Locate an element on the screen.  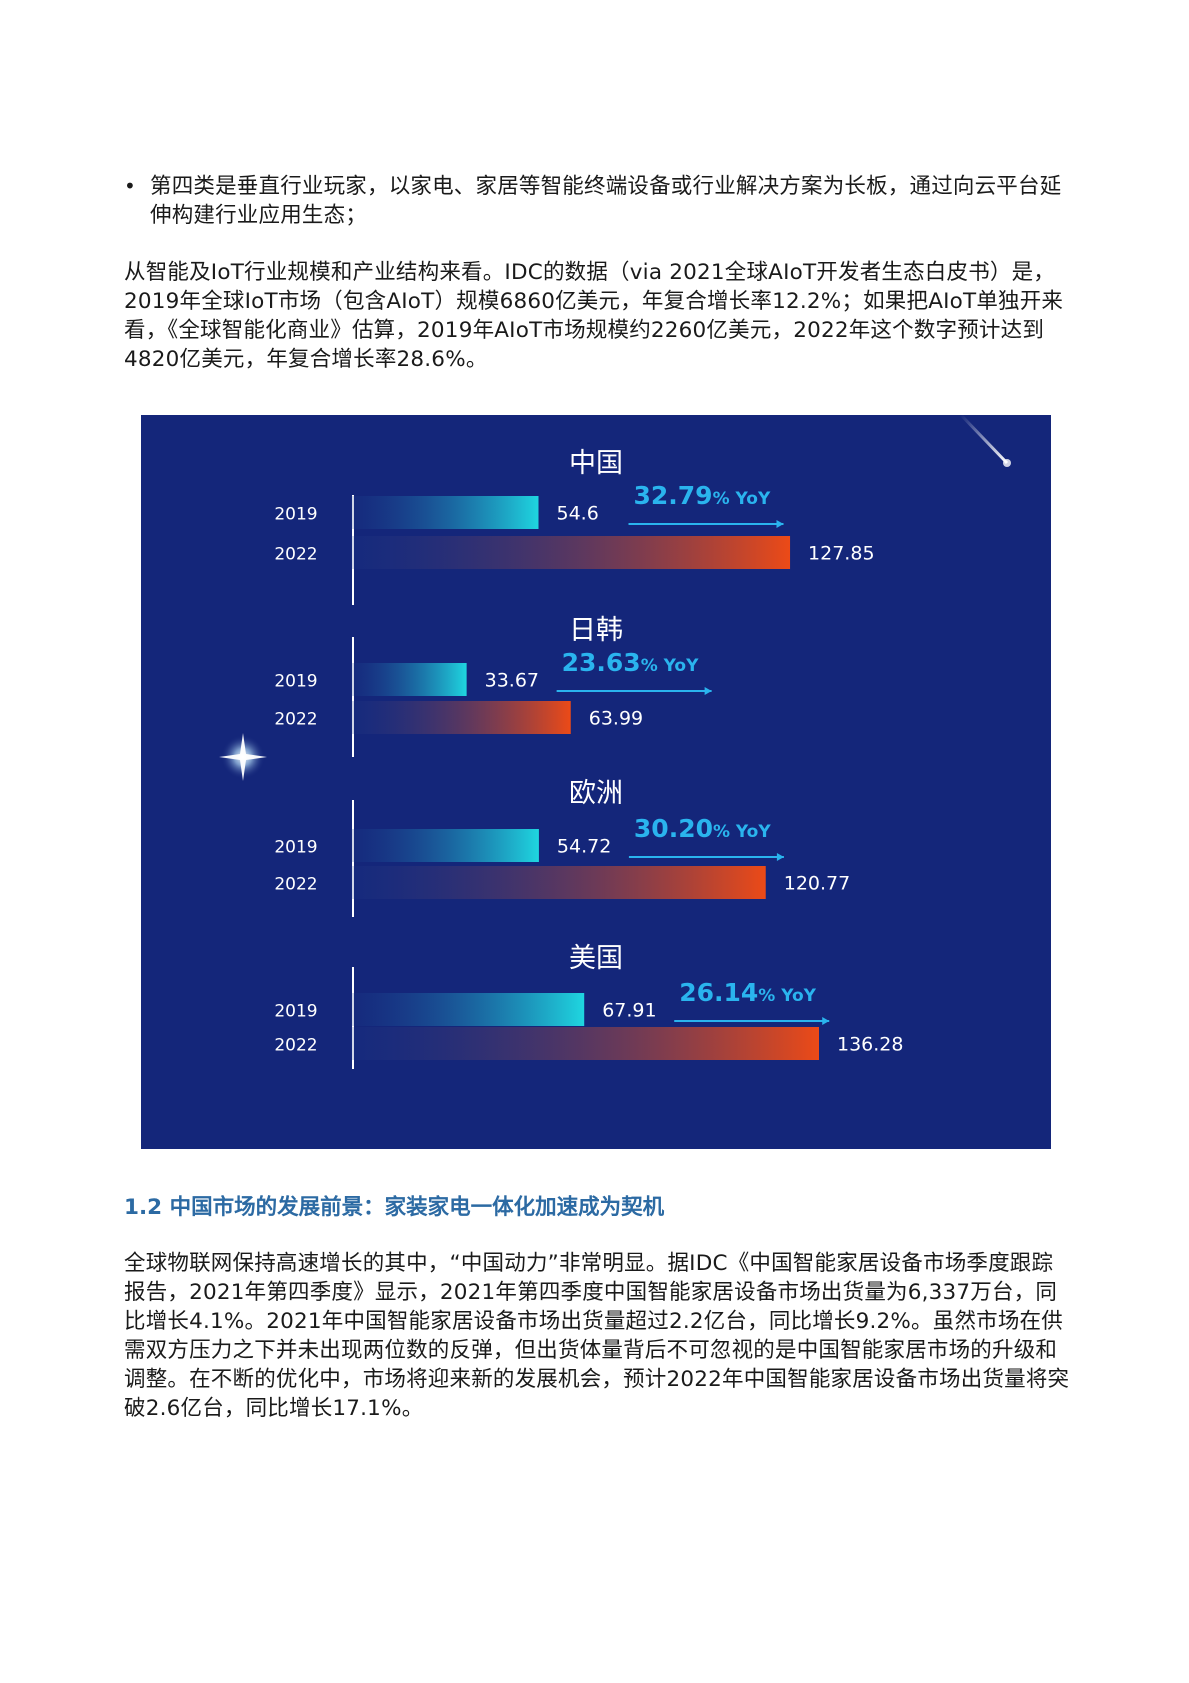
region-group-2: 日韩 2019 33.67 2022 63.99 23.63% YoY is located at coordinates (493, 686).